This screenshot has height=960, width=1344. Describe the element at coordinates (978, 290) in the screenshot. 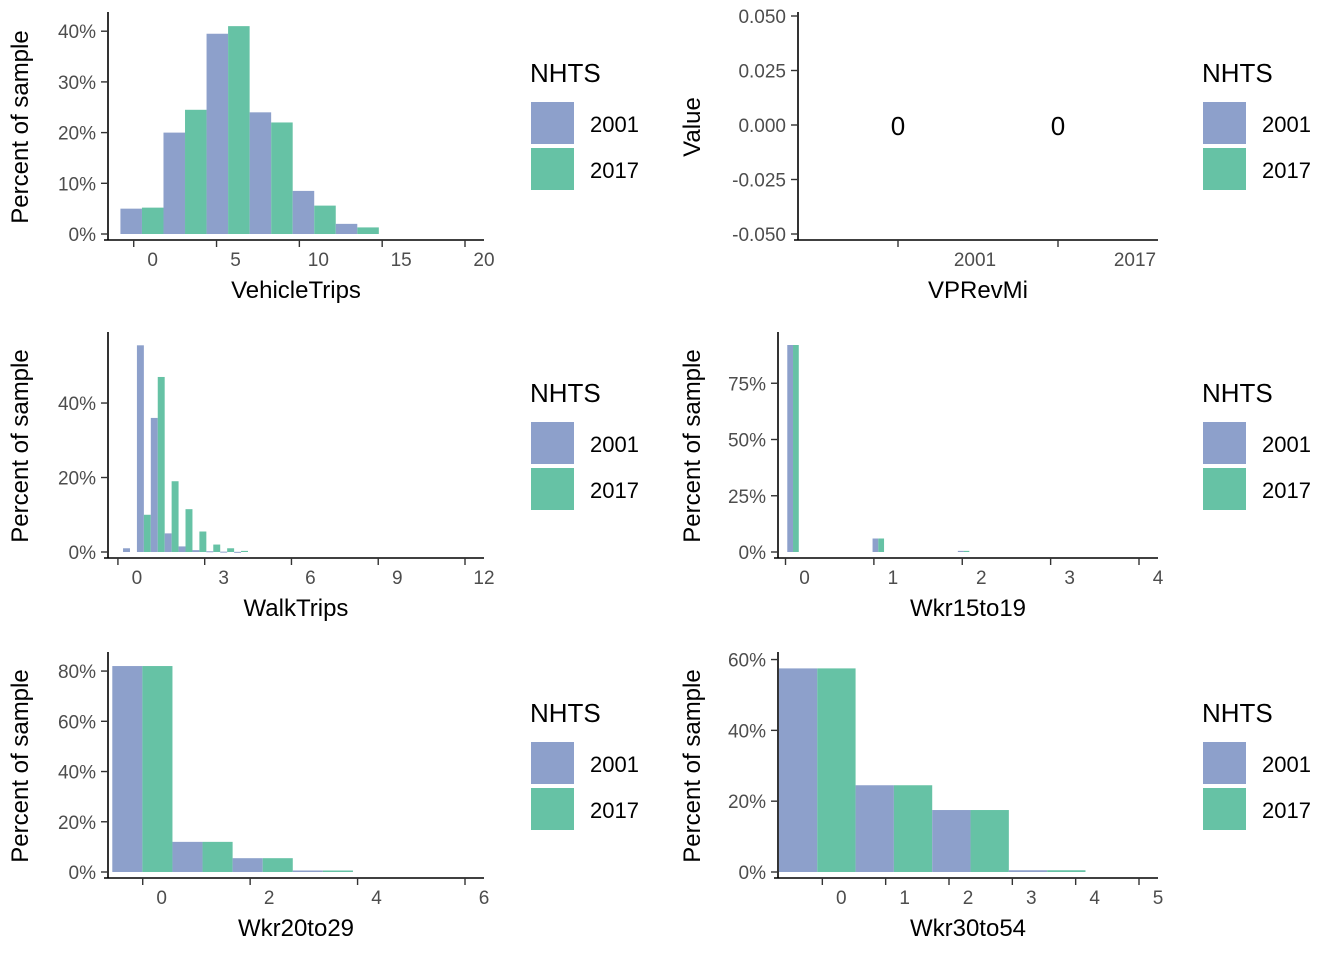

I see `x-axis-title: VPRevMi` at that location.